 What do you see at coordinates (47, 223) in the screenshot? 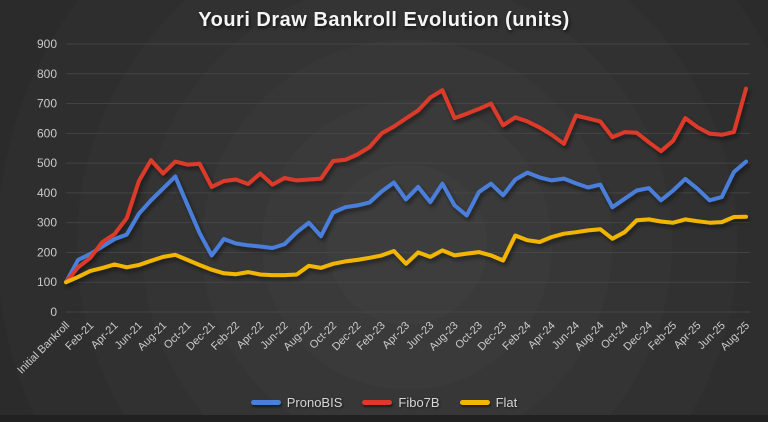
I see `y-axis-tick-label: 300` at bounding box center [47, 223].